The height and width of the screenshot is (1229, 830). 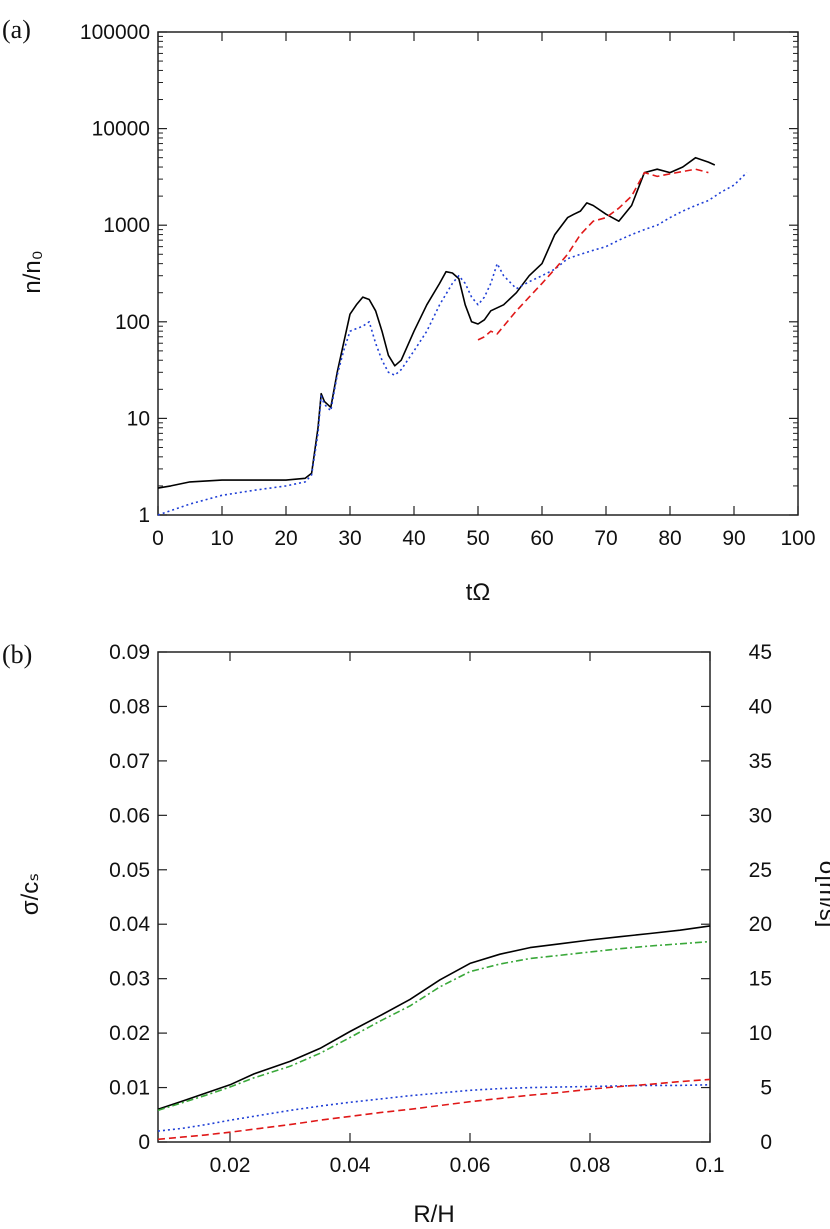 I want to click on y-tick-label: 0.08, so click(x=129, y=706).